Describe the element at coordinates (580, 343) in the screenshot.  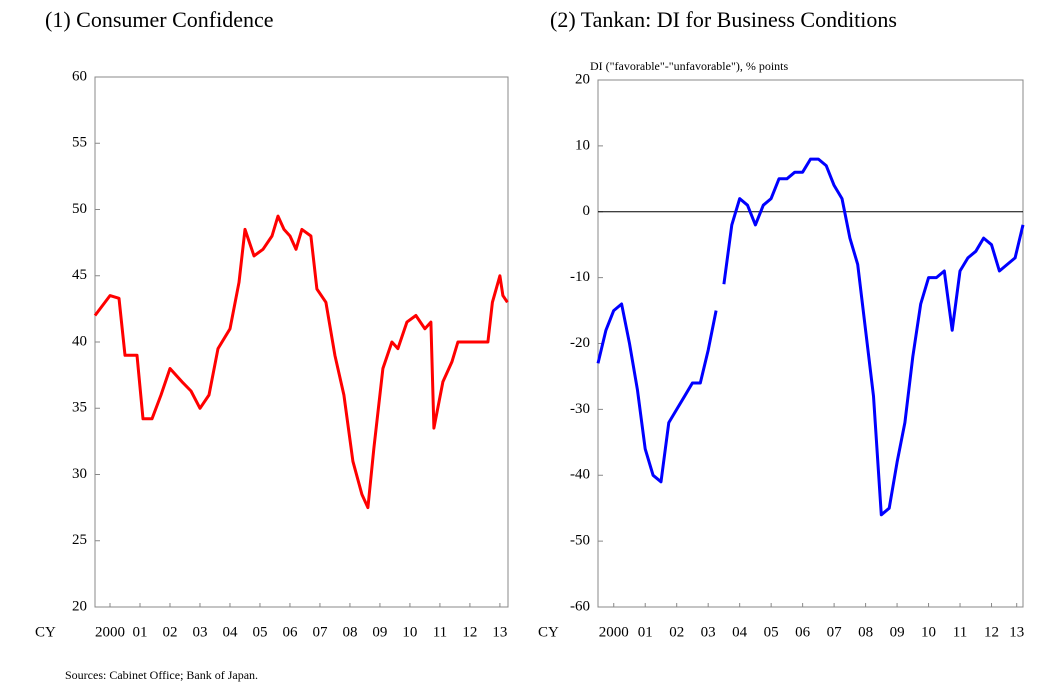
I see `y-tick-label: -20` at that location.